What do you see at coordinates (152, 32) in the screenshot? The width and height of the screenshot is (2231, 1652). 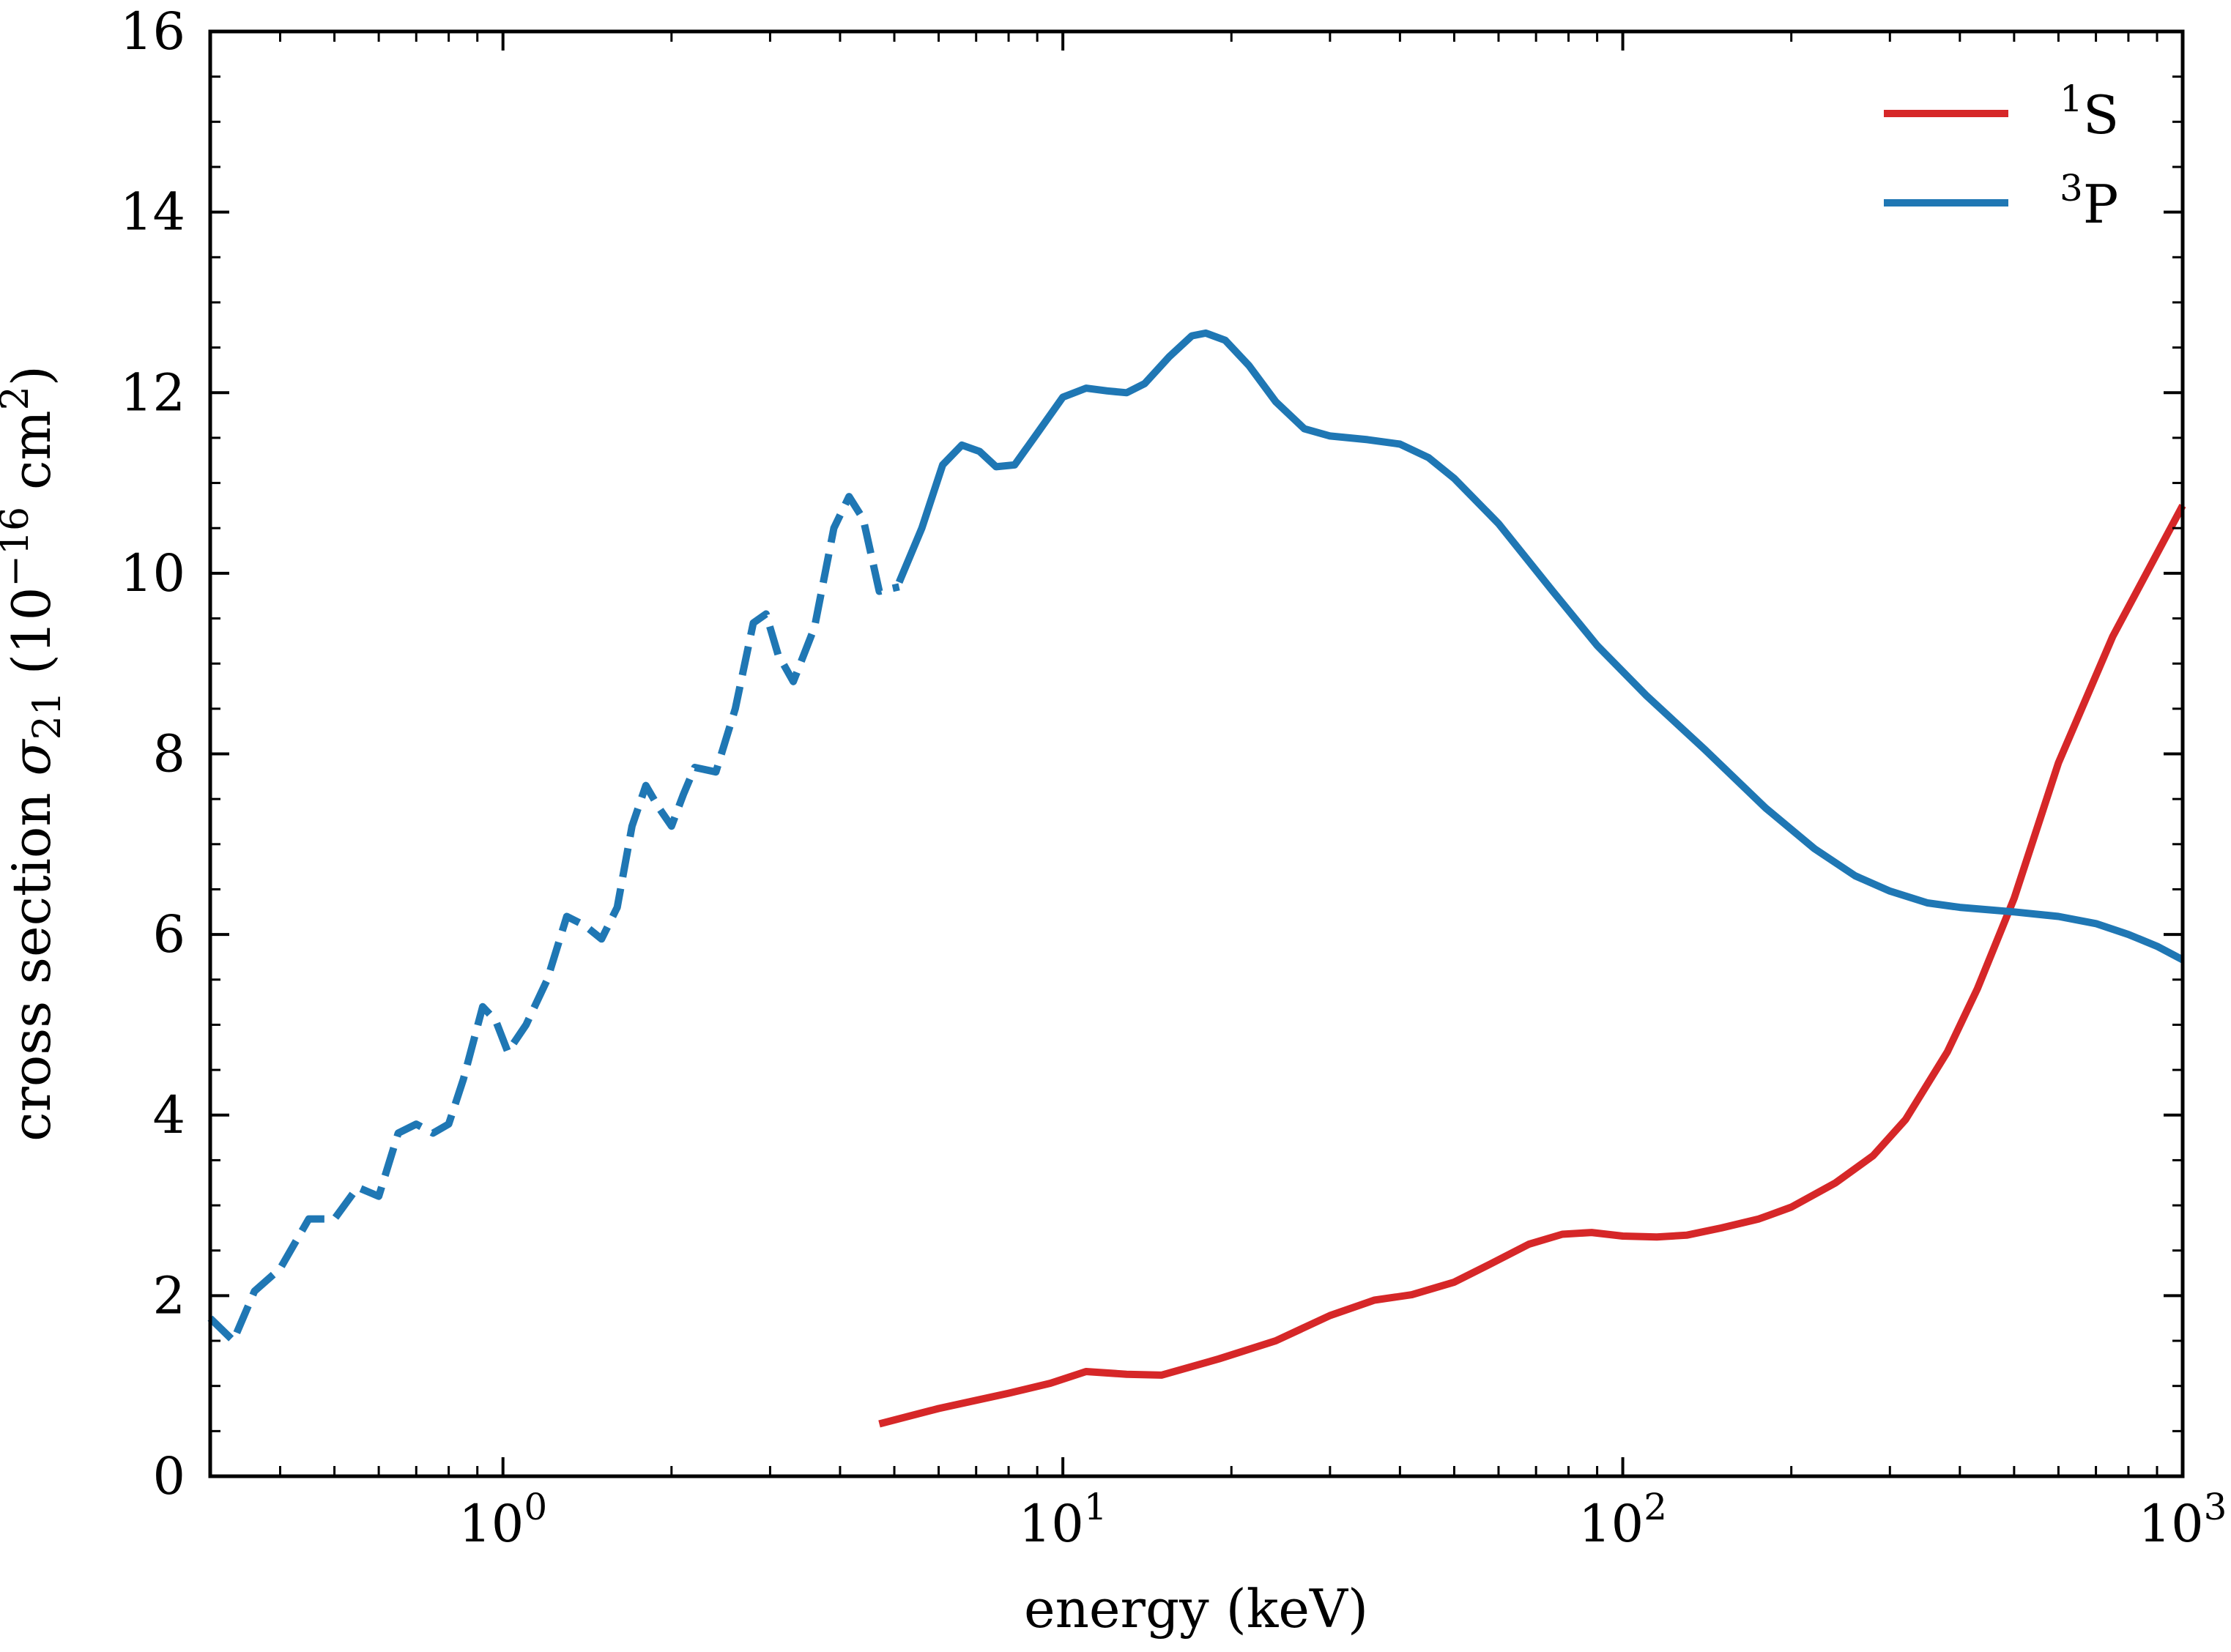 I see `y-tick-label: 16` at bounding box center [152, 32].